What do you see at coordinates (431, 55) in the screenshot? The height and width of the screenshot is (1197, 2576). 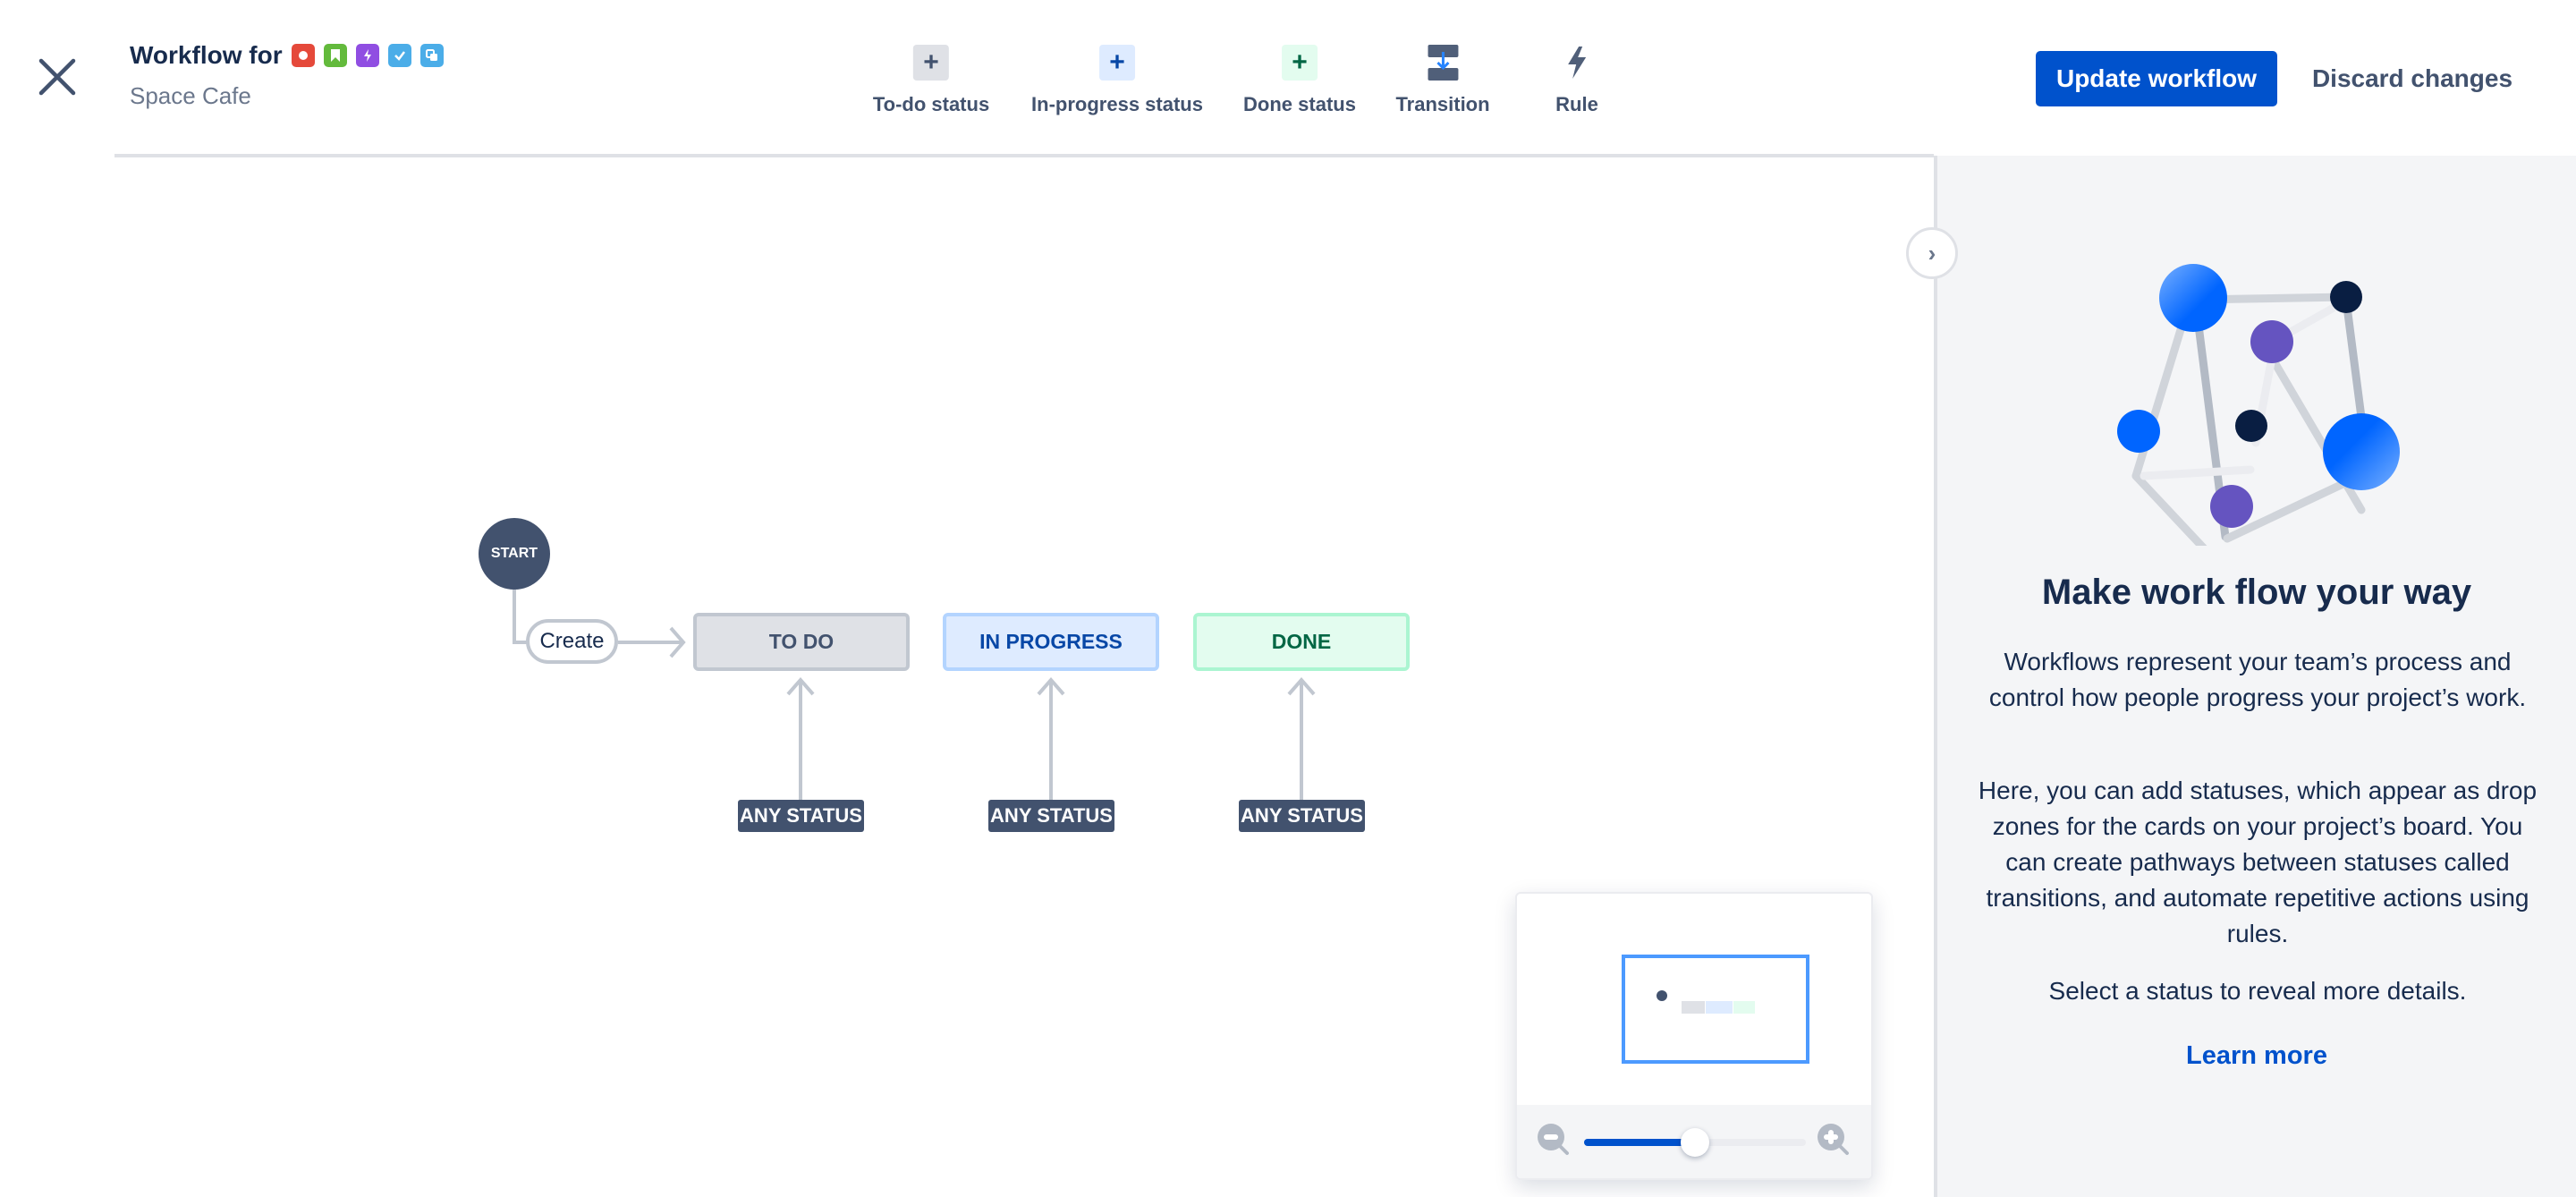 I see `subtask-icon` at bounding box center [431, 55].